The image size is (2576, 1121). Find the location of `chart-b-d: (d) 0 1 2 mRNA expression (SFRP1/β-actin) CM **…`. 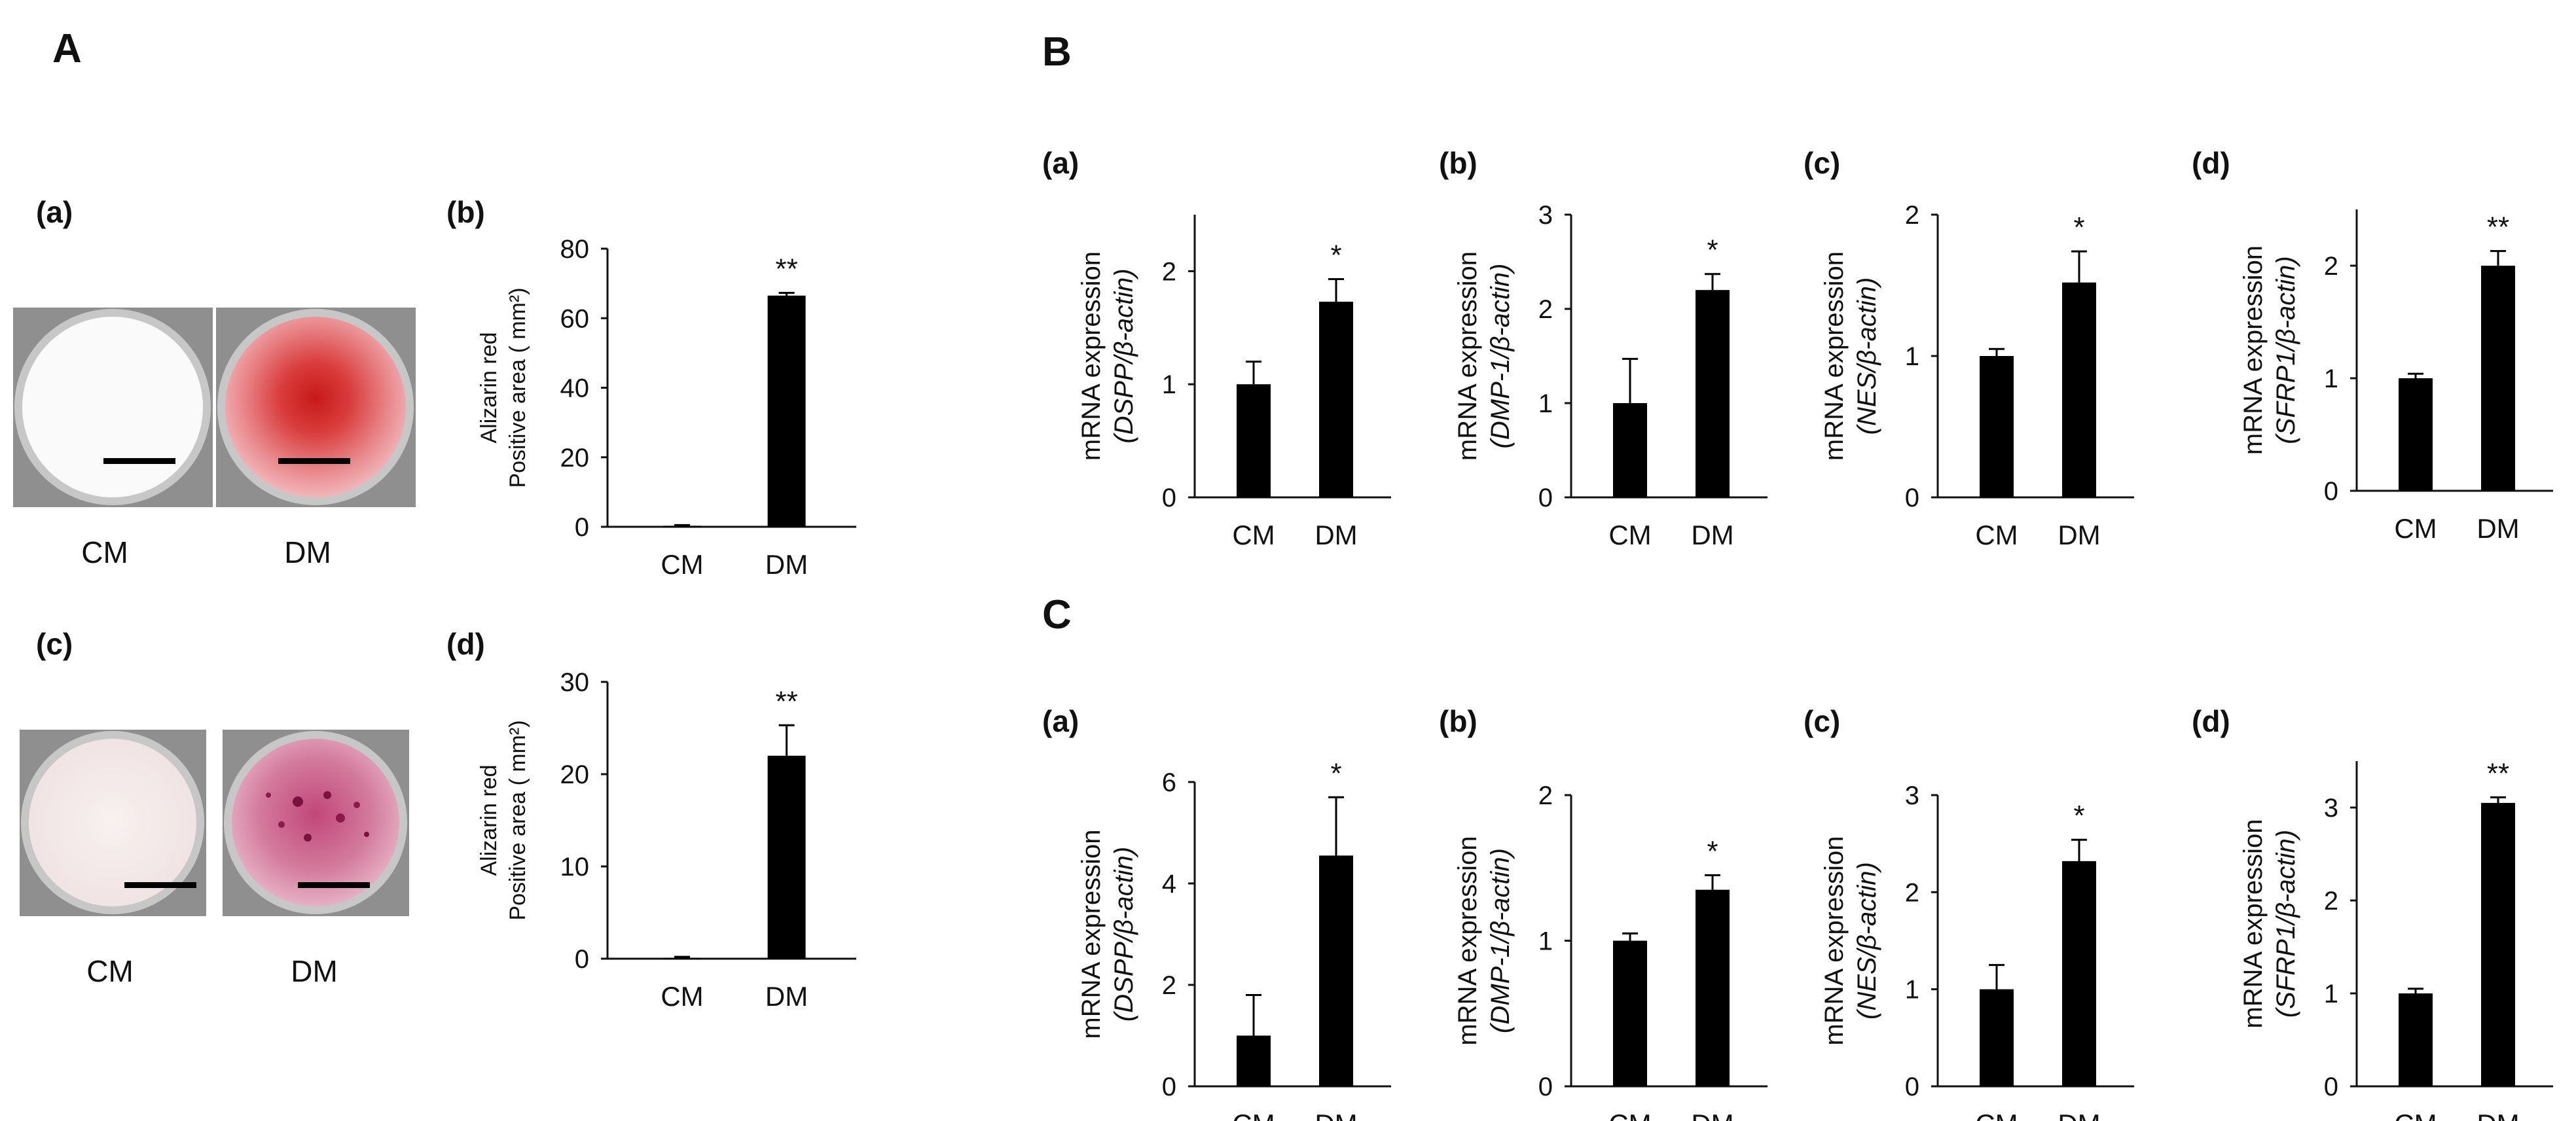

chart-b-d: (d) 0 1 2 mRNA expression (SFRP1/β-actin) CM **… is located at coordinates (2372, 345).